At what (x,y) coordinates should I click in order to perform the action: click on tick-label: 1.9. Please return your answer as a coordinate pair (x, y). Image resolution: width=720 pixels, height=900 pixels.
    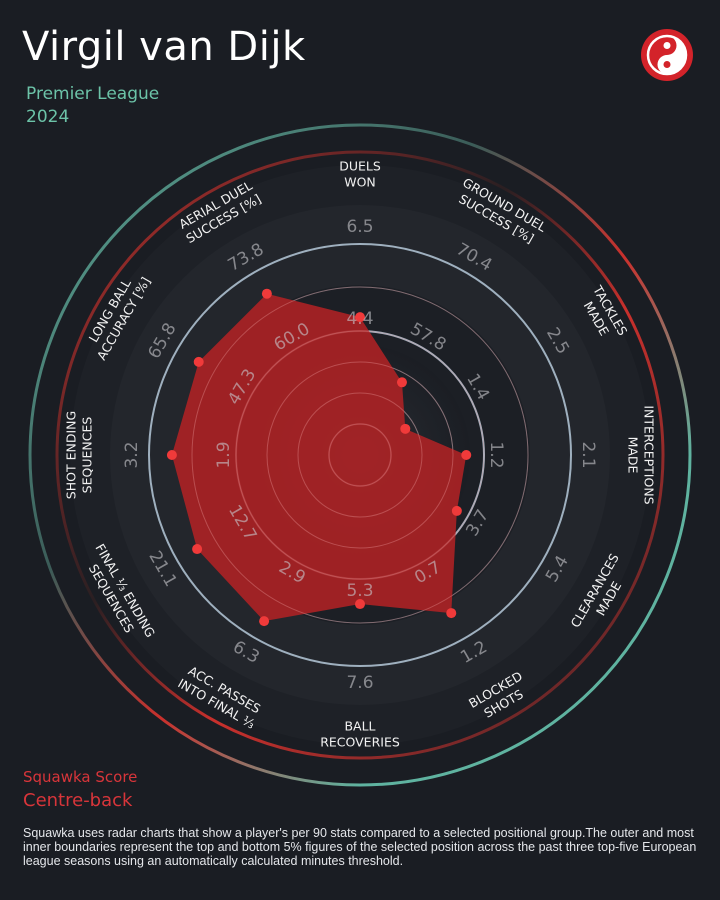
    Looking at the image, I should click on (224, 454).